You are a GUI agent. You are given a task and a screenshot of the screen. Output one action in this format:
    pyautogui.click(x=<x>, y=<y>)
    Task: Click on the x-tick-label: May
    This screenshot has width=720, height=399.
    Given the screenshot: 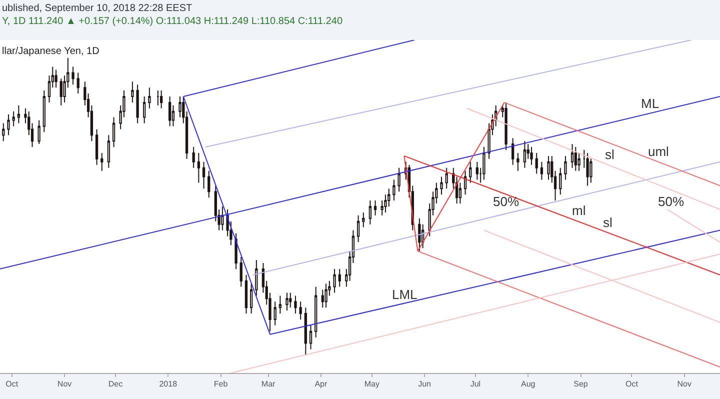 What is the action you would take?
    pyautogui.click(x=372, y=384)
    